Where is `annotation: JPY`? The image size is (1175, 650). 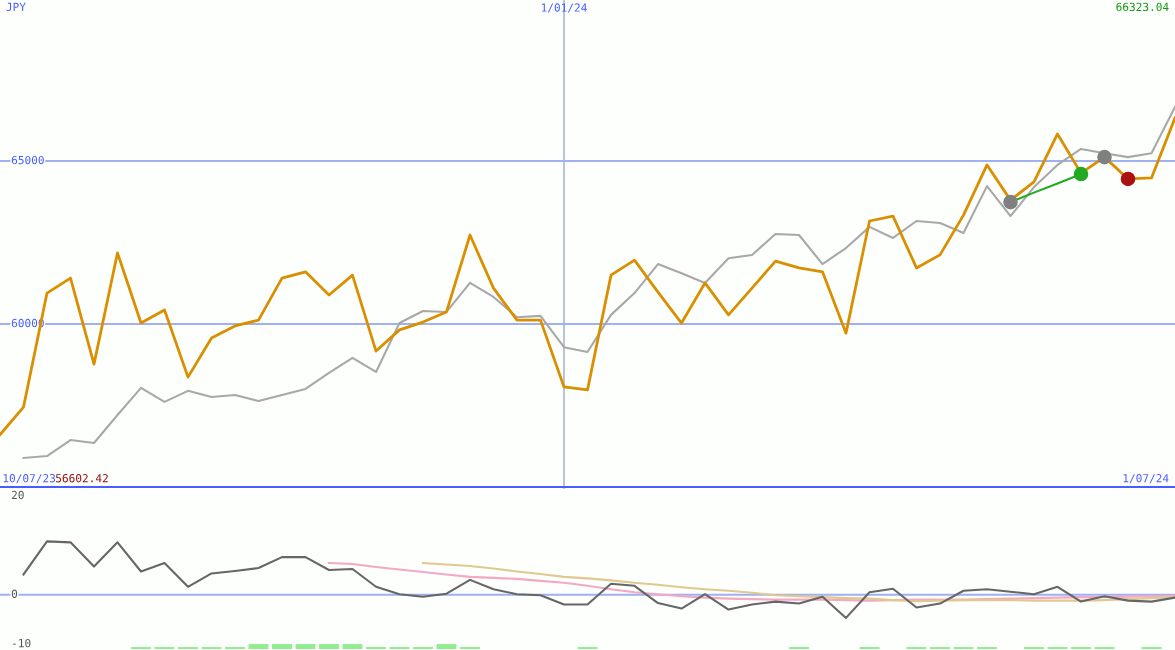 annotation: JPY is located at coordinates (16, 7).